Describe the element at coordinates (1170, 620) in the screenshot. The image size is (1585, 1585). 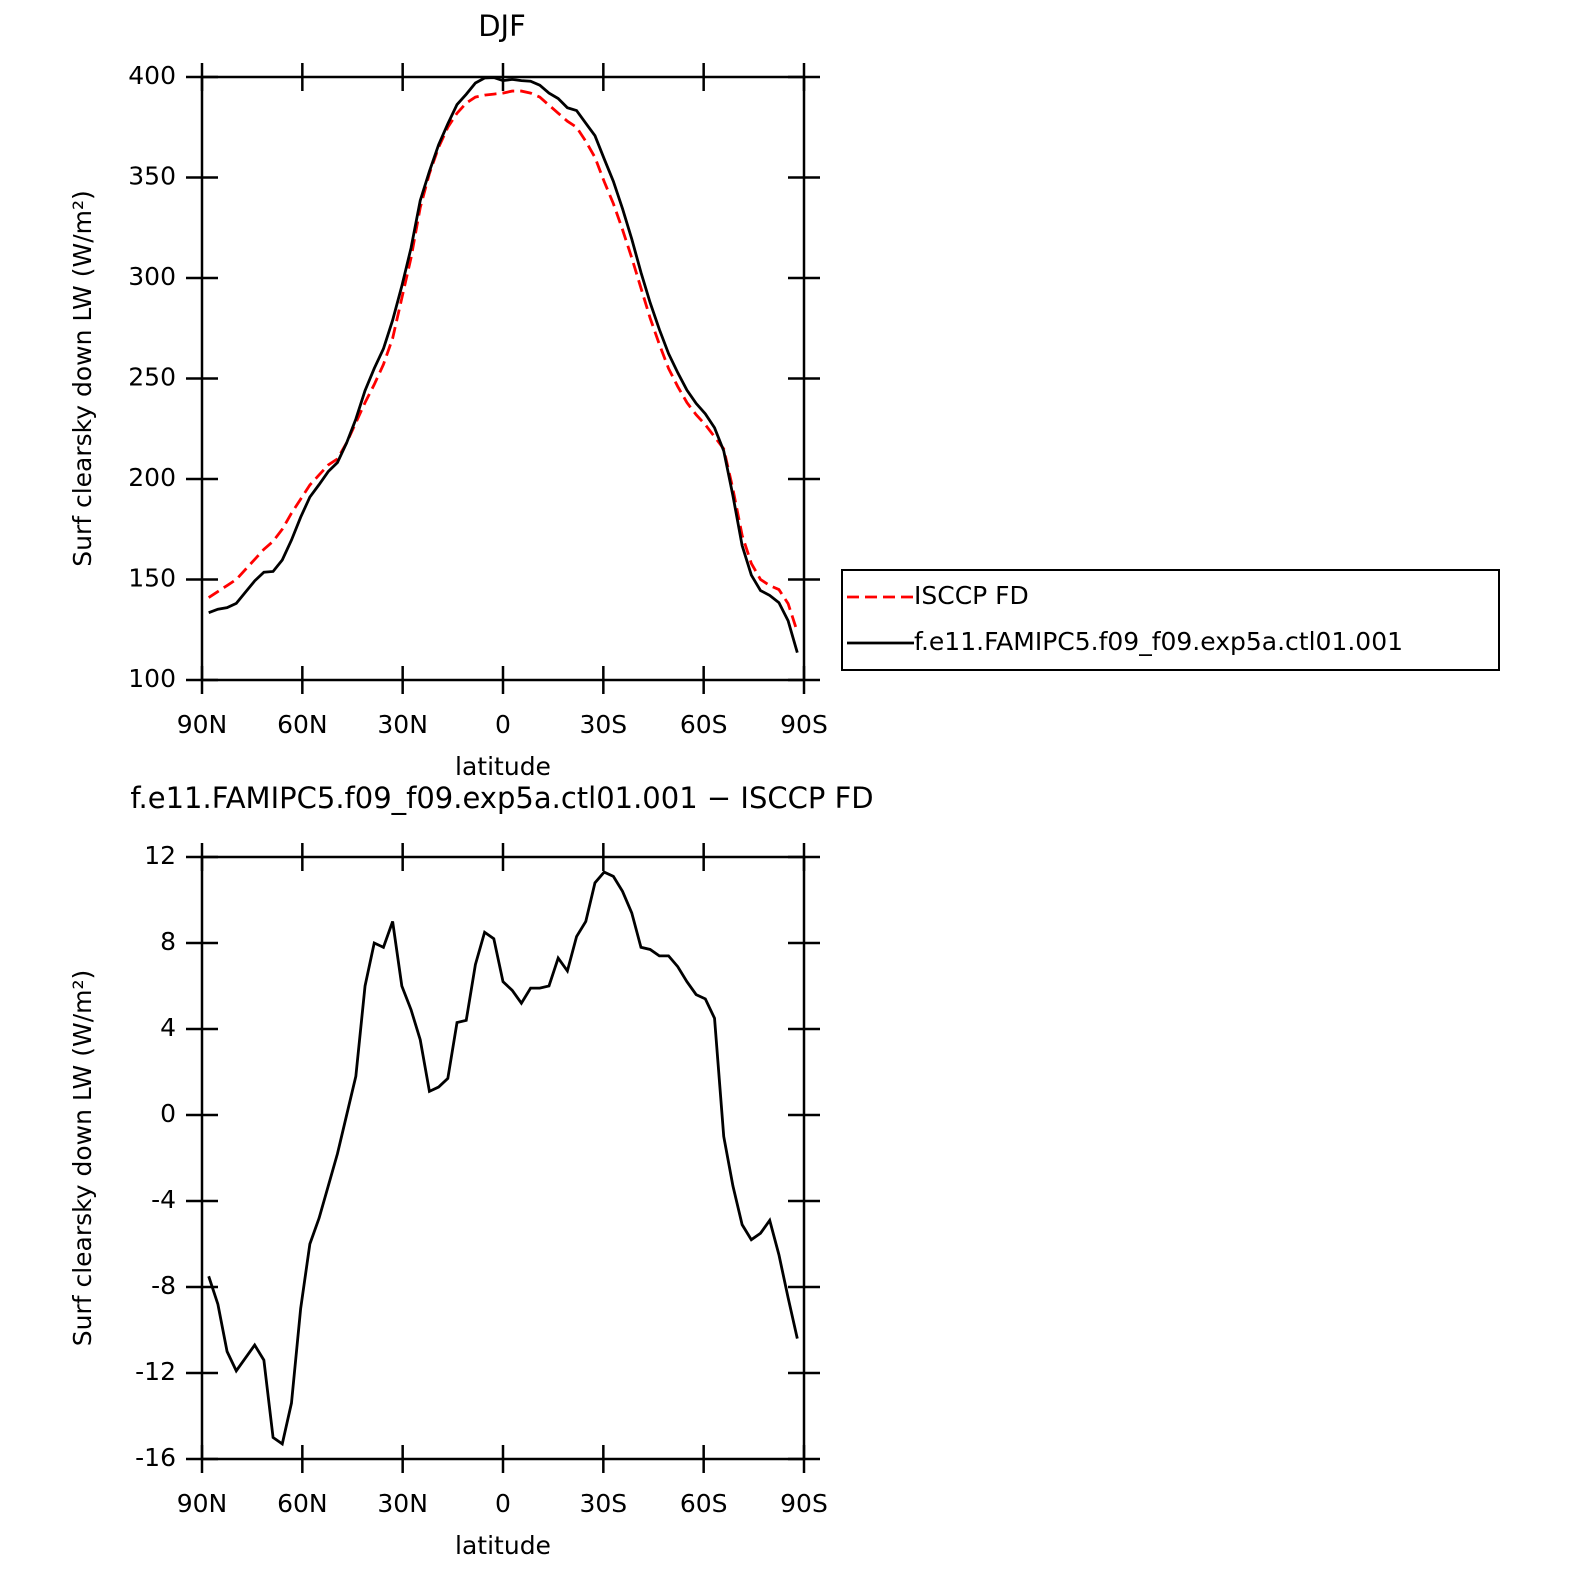
I see `legend-box` at that location.